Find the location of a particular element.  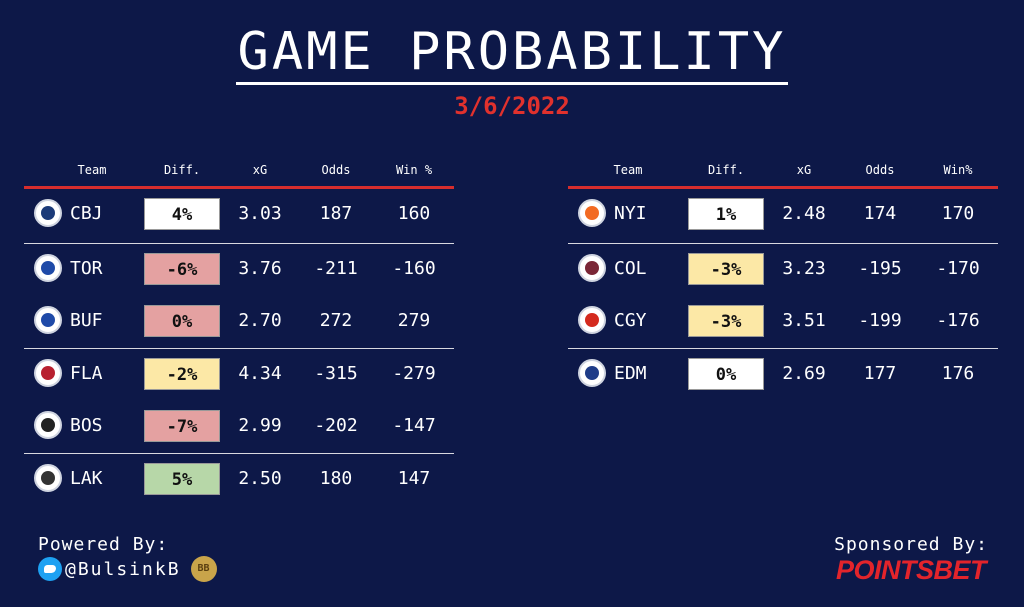

powered-by-label: Powered By: is located at coordinates (103, 544).